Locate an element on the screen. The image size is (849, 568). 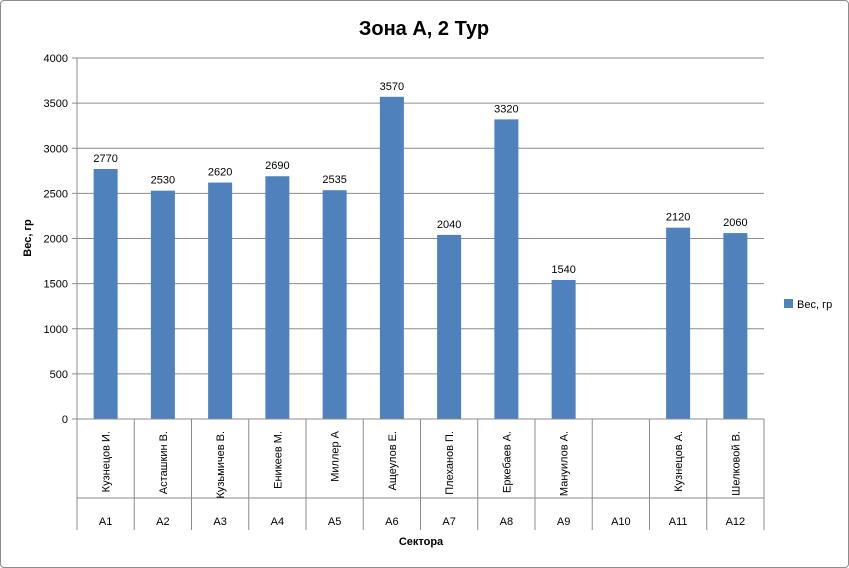
y-tick-label: 4000 is located at coordinates (56, 59).